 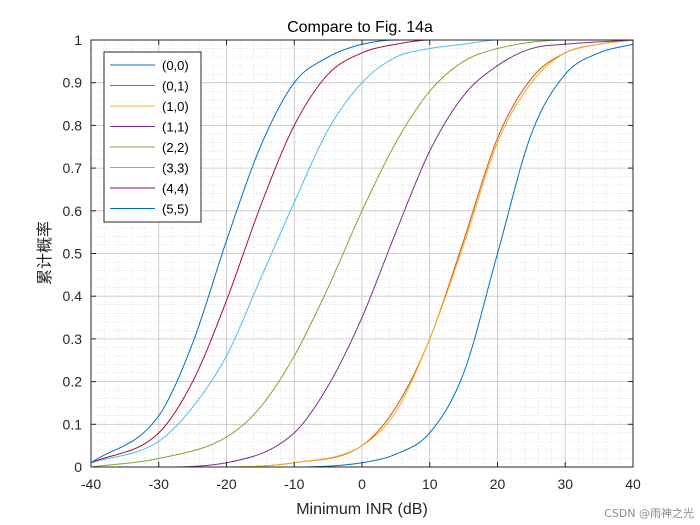 What do you see at coordinates (73, 125) in the screenshot?
I see `y-tick-label: 0.8` at bounding box center [73, 125].